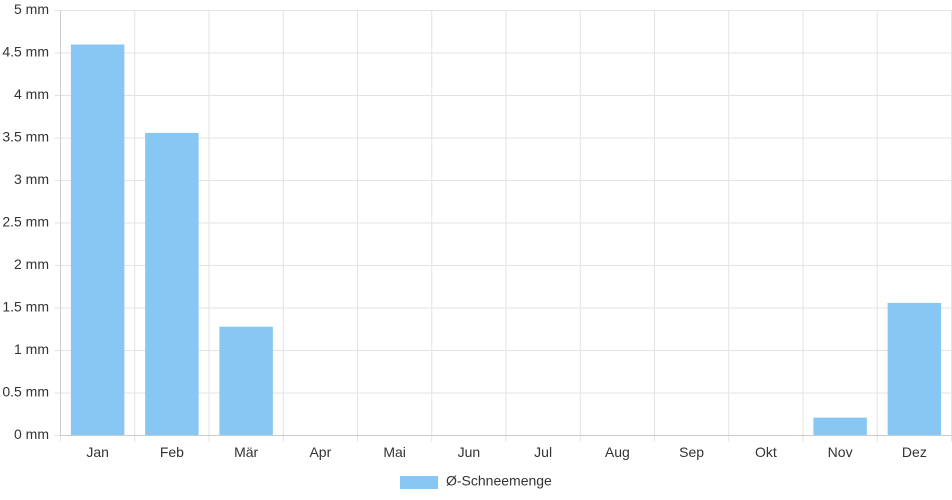 The width and height of the screenshot is (952, 500). Describe the element at coordinates (25, 222) in the screenshot. I see `y-tick-label: 2.5 mm` at that location.